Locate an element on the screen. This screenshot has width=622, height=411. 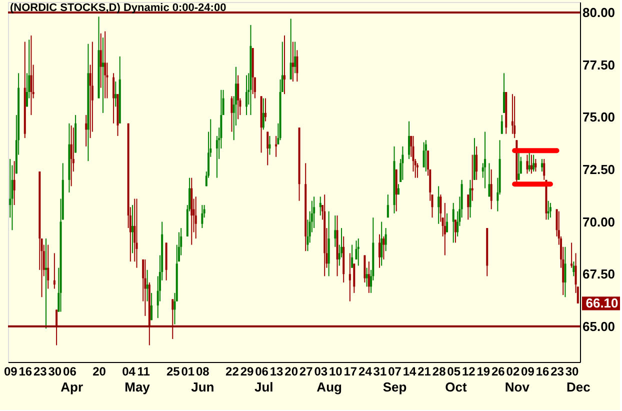
x-tick-label: 26 is located at coordinates (499, 371).